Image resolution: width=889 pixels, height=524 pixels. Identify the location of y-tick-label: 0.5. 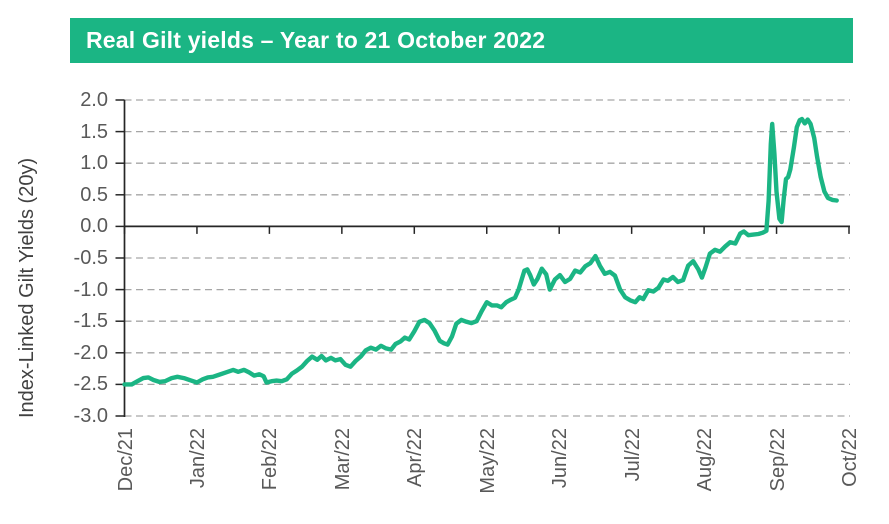
(94, 194).